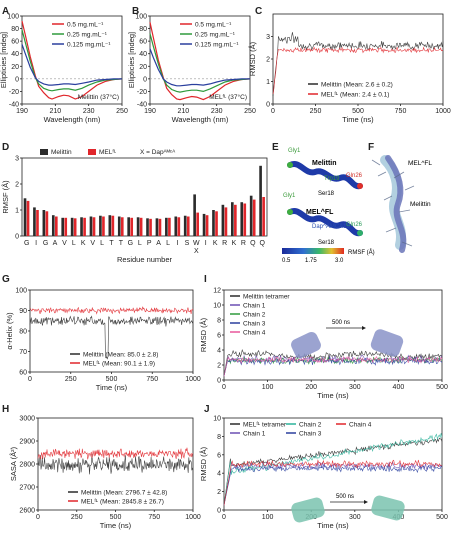 The image size is (457, 550). Describe the element at coordinates (85, 25) in the screenshot. I see `A-legend-label-0: 0.5 mg.mL⁻¹` at that location.